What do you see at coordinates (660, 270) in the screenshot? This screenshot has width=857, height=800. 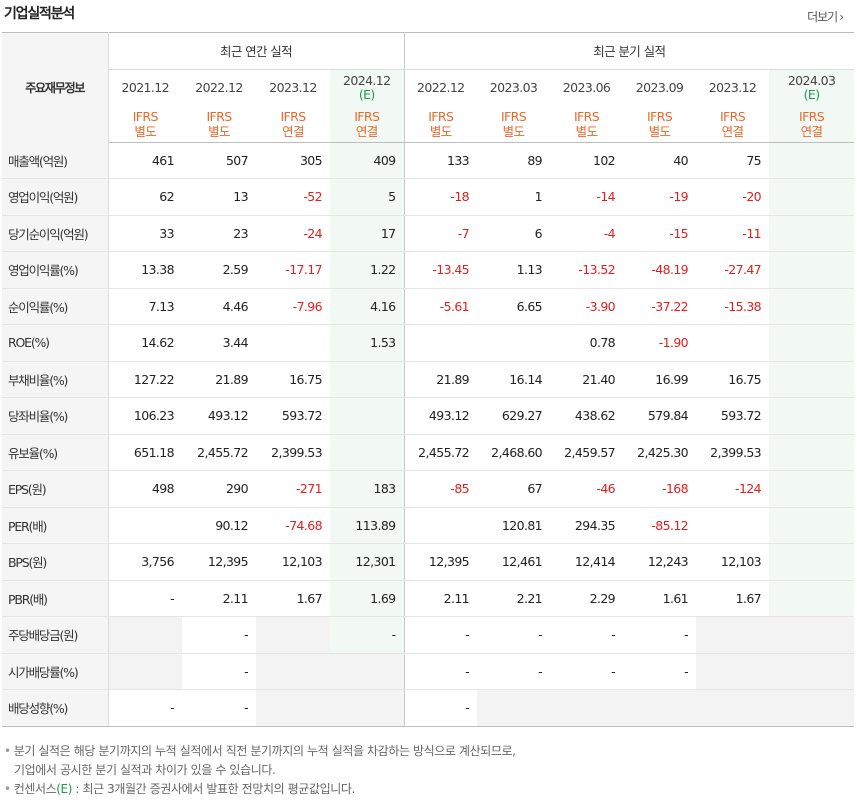 I see `data-cell: -48.19` at bounding box center [660, 270].